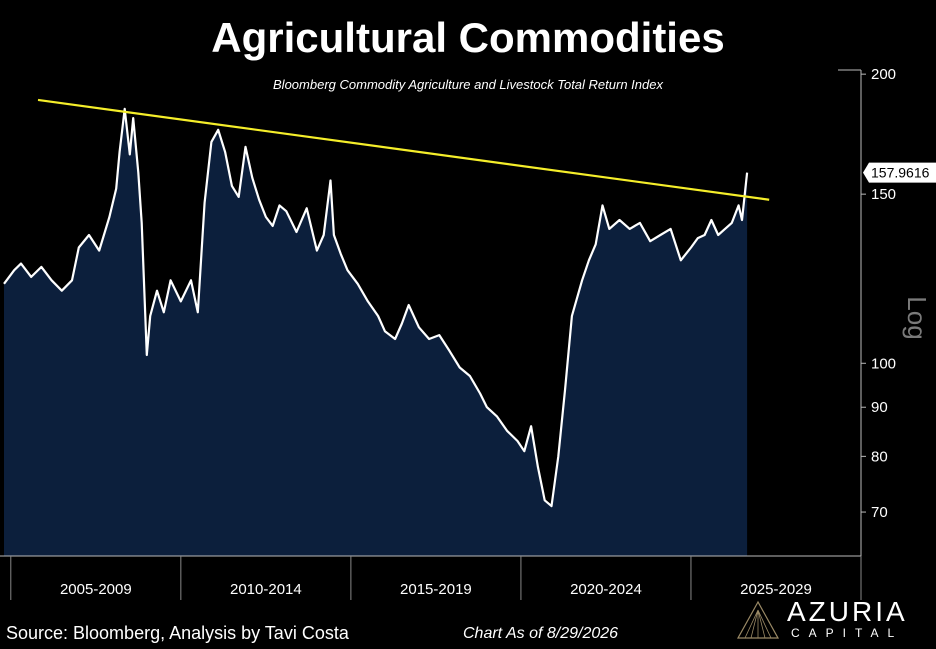 This screenshot has width=936, height=649. What do you see at coordinates (468, 37) in the screenshot?
I see `chart-title: Agricultural Commodities` at bounding box center [468, 37].